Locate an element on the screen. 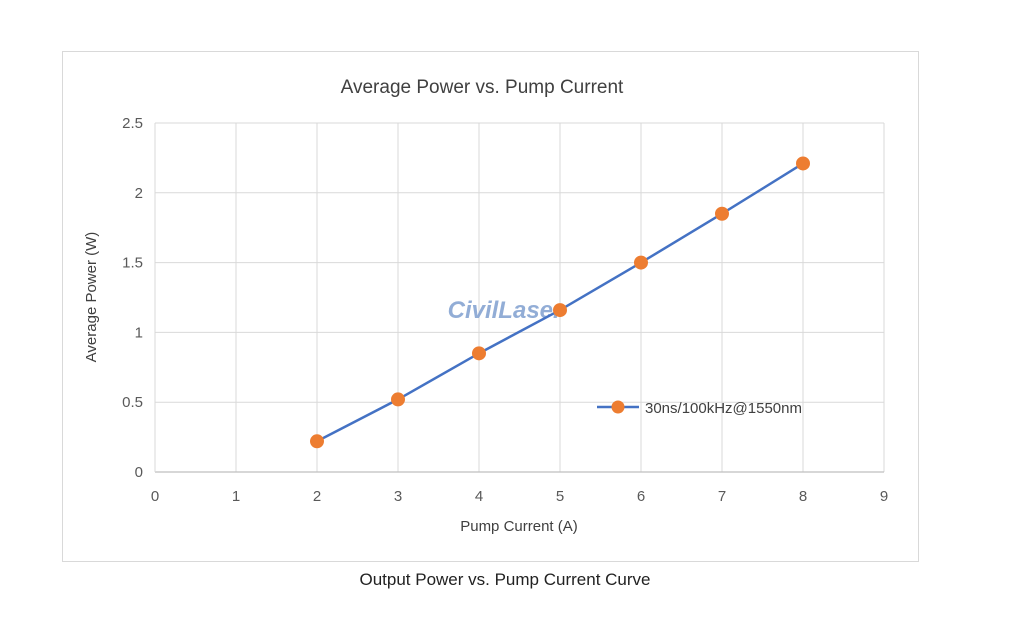 The image size is (1010, 617). figure-caption: Output Power vs. Pump Current Curve is located at coordinates (505, 579).